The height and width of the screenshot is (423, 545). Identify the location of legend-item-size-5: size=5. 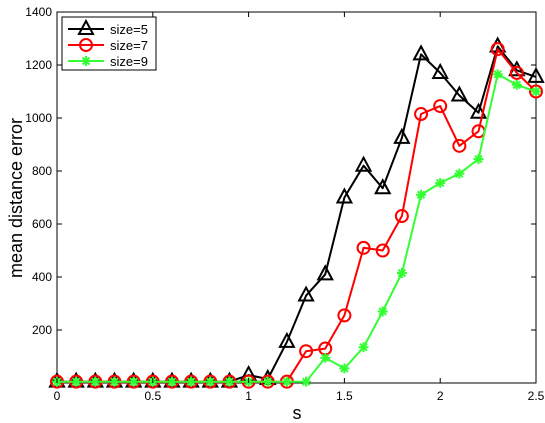
(108, 27).